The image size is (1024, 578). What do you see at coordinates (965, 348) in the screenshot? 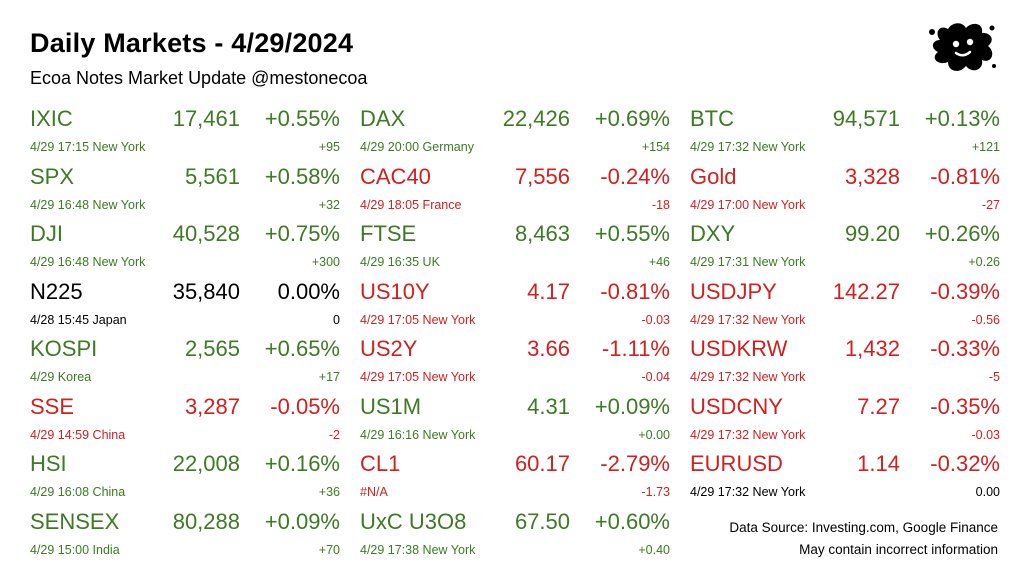
I see `market-percent-change: -0.33%` at bounding box center [965, 348].